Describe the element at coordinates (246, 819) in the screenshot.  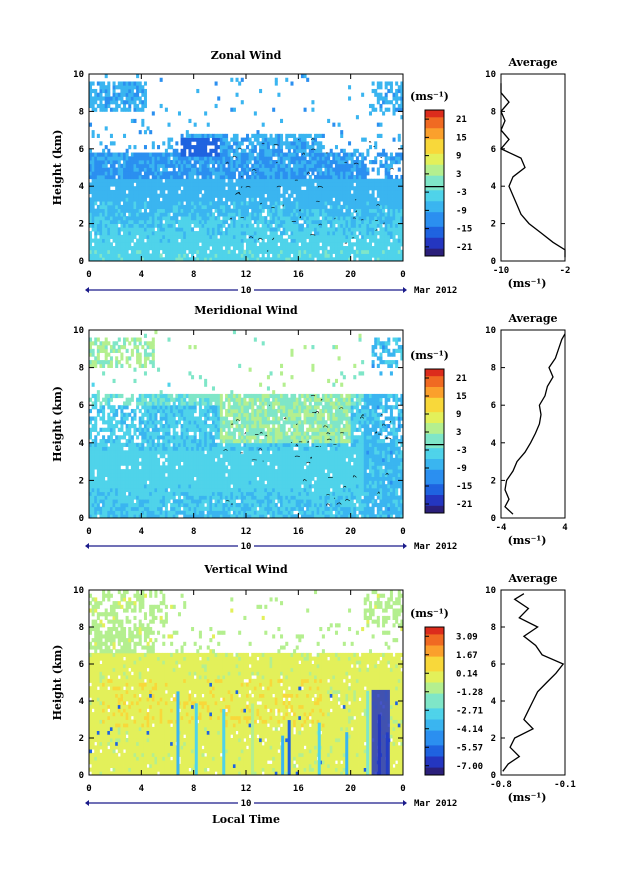
I see `x-axis-label: Local Time` at that location.